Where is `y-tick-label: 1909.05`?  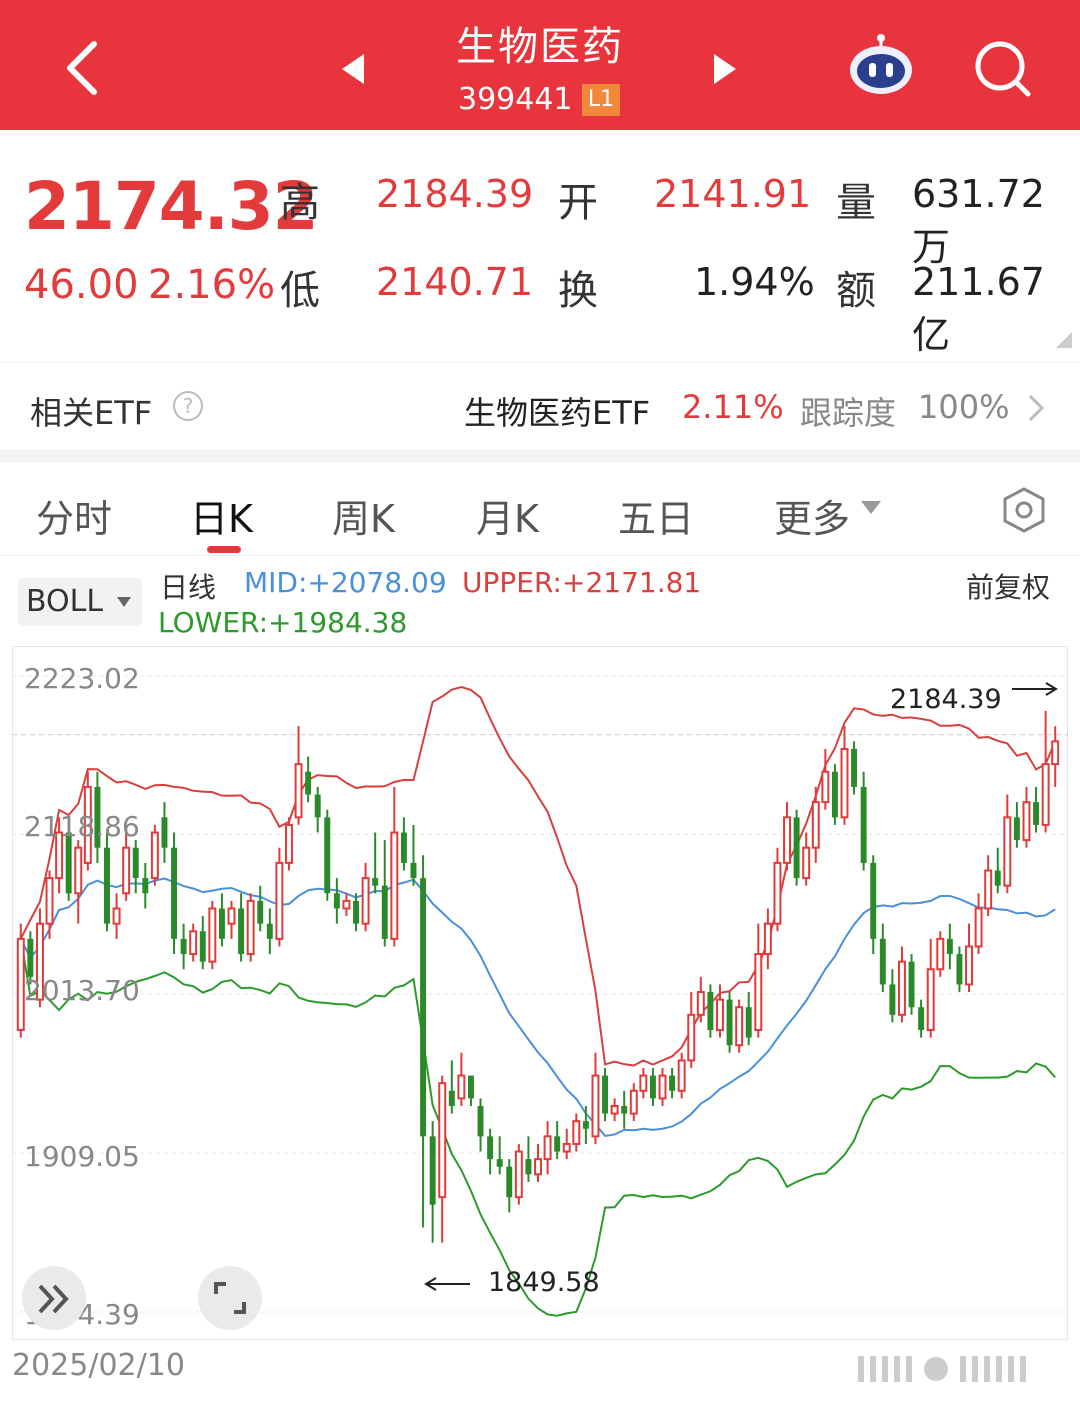 y-tick-label: 1909.05 is located at coordinates (82, 1156).